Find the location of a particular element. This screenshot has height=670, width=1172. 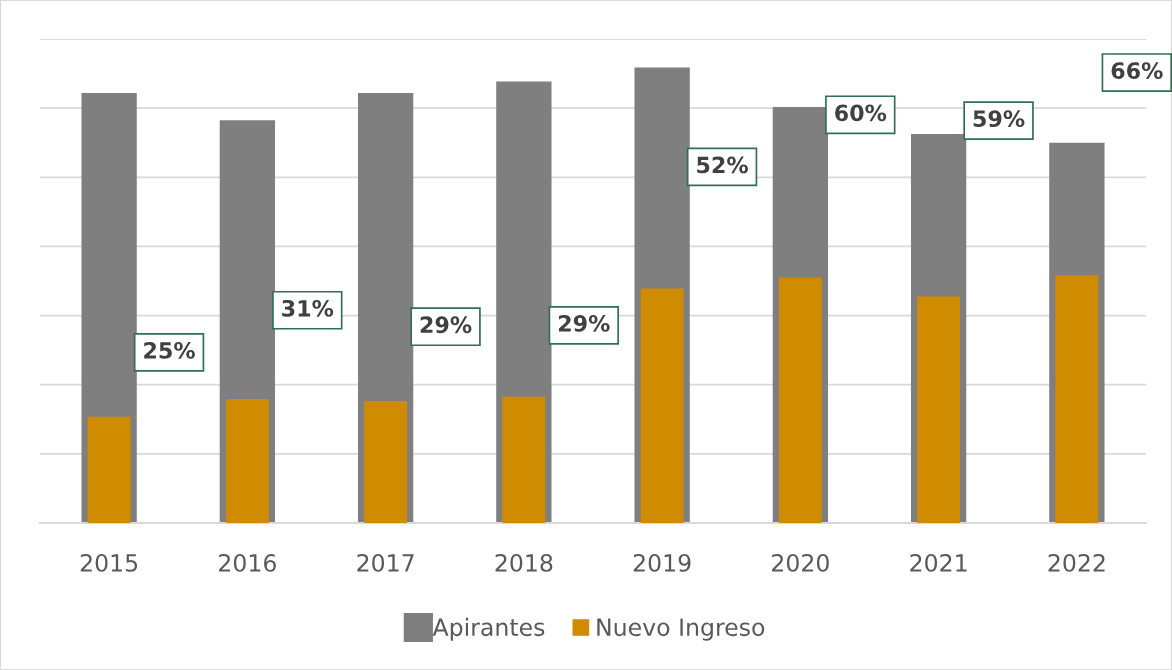

annotation: 60% is located at coordinates (861, 113).